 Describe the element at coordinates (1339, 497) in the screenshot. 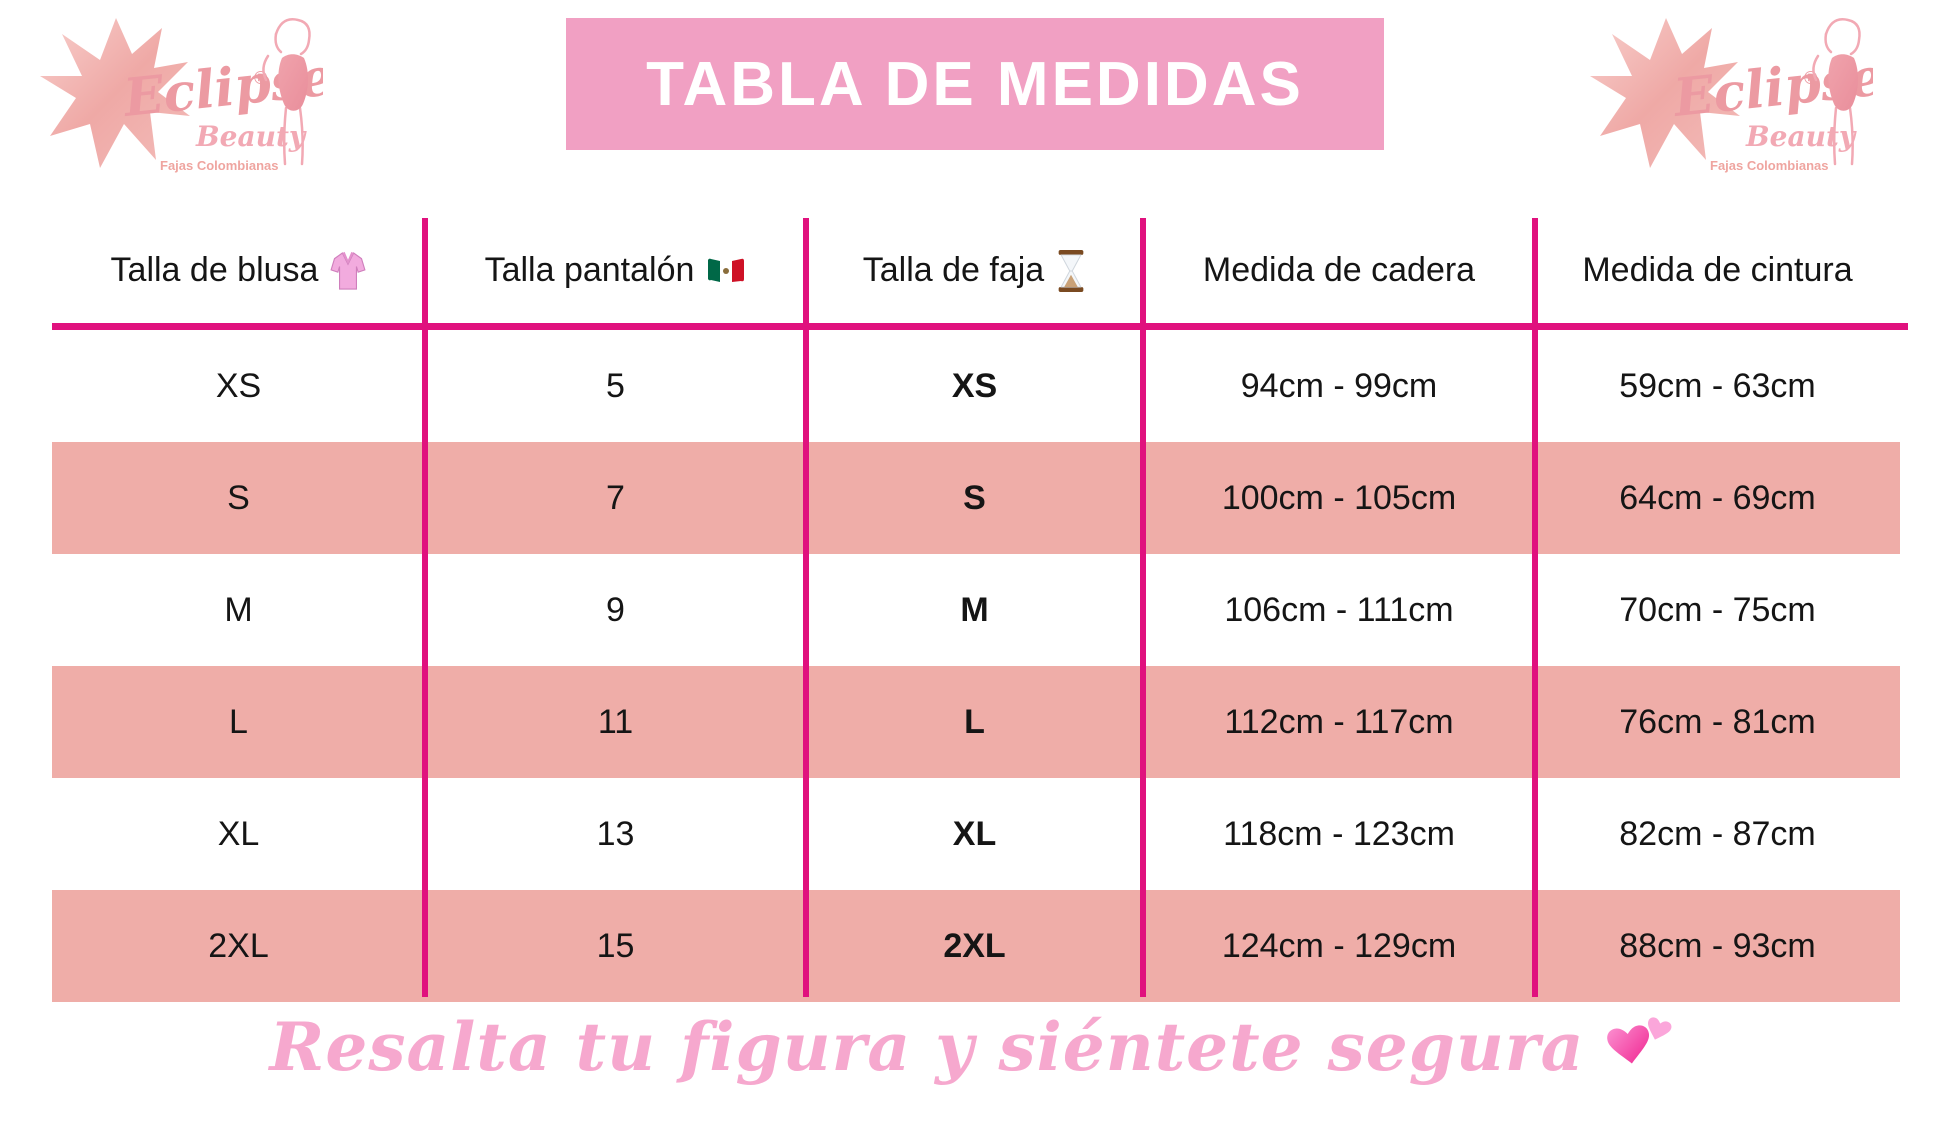

I see `cell-cadera: 100cm - 105cm` at that location.